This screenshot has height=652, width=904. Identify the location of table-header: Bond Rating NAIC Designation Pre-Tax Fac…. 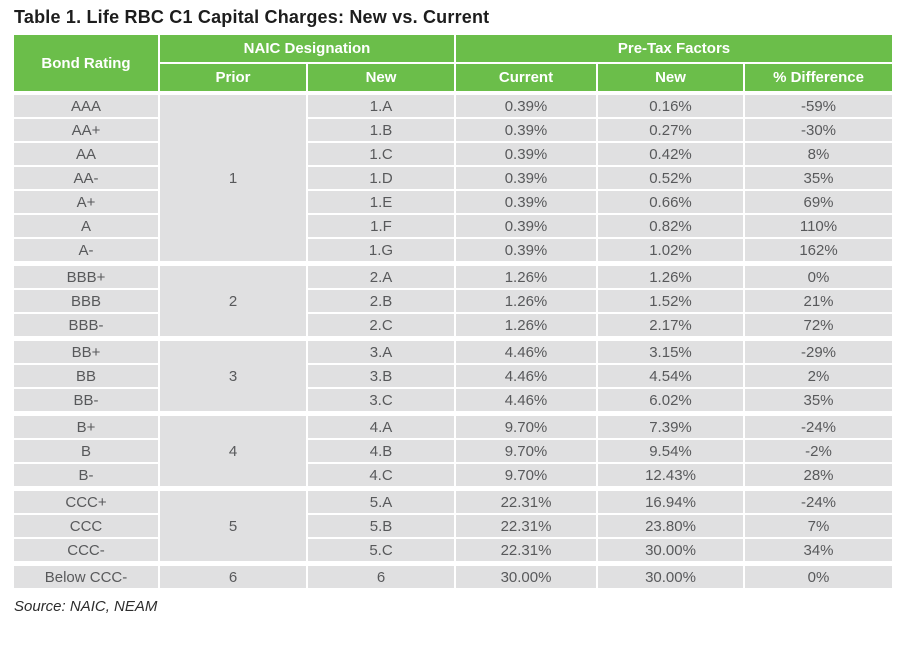
(453, 63).